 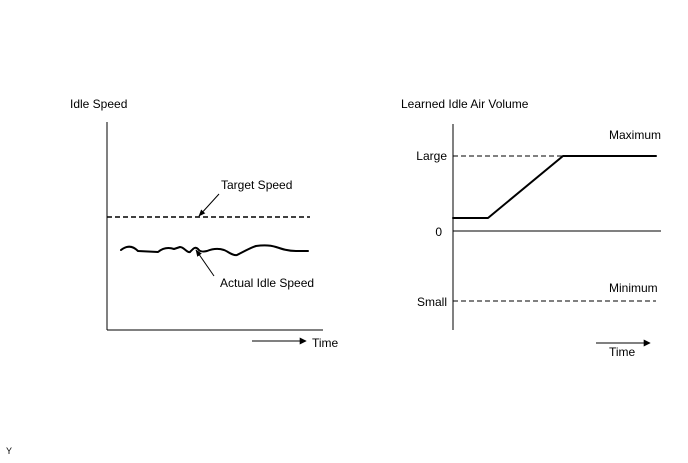 I want to click on actual-idle-speed-leader, so click(x=205, y=263).